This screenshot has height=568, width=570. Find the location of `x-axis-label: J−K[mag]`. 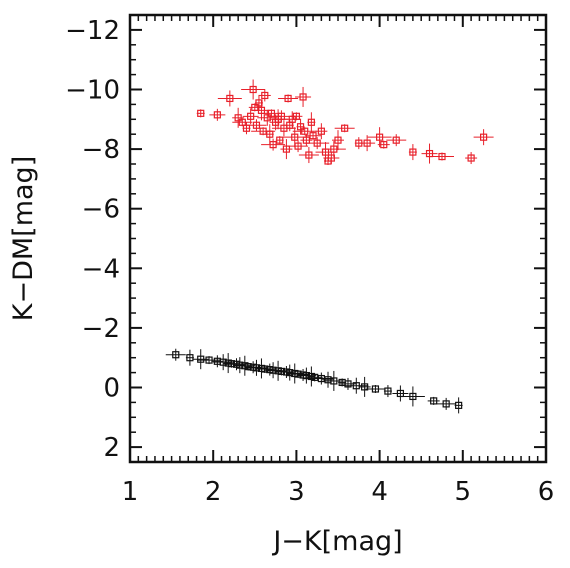

x-axis-label: J−K[mag] is located at coordinates (336, 541).